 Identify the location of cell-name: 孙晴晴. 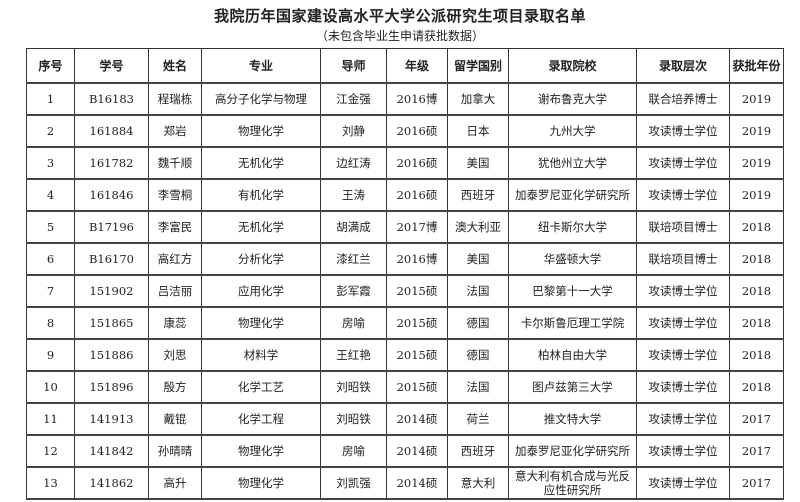
(175, 451).